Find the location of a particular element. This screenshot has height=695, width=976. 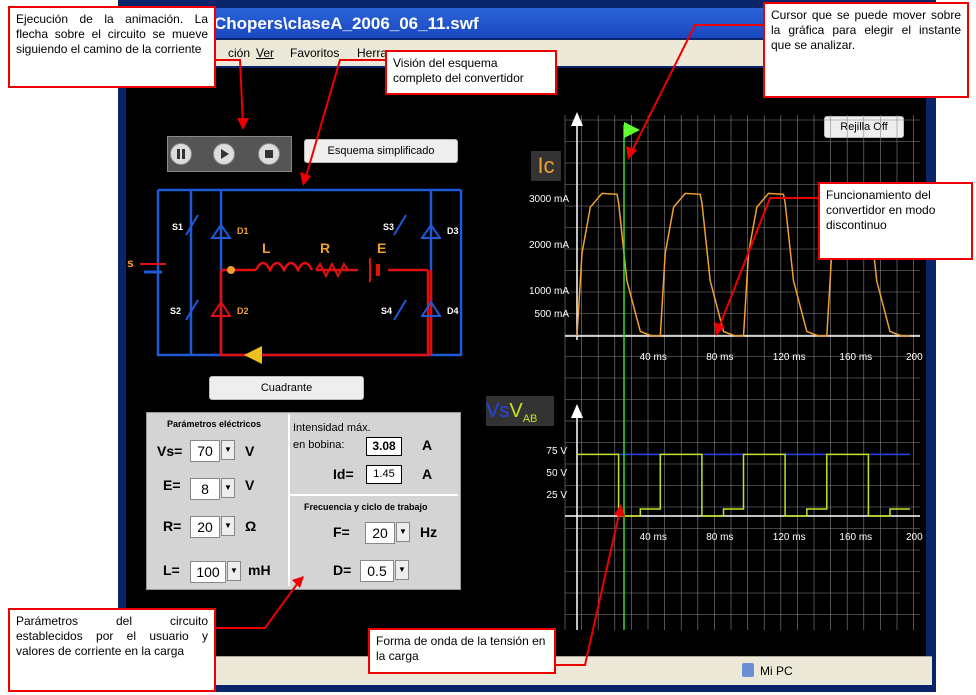

vab-legend: V is located at coordinates (516, 411).